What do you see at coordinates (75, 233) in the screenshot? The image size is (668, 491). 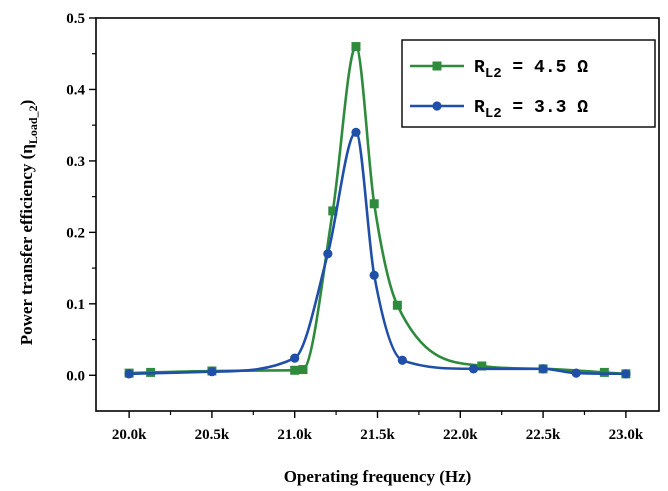 I see `y-tick-label: 0.2` at bounding box center [75, 233].